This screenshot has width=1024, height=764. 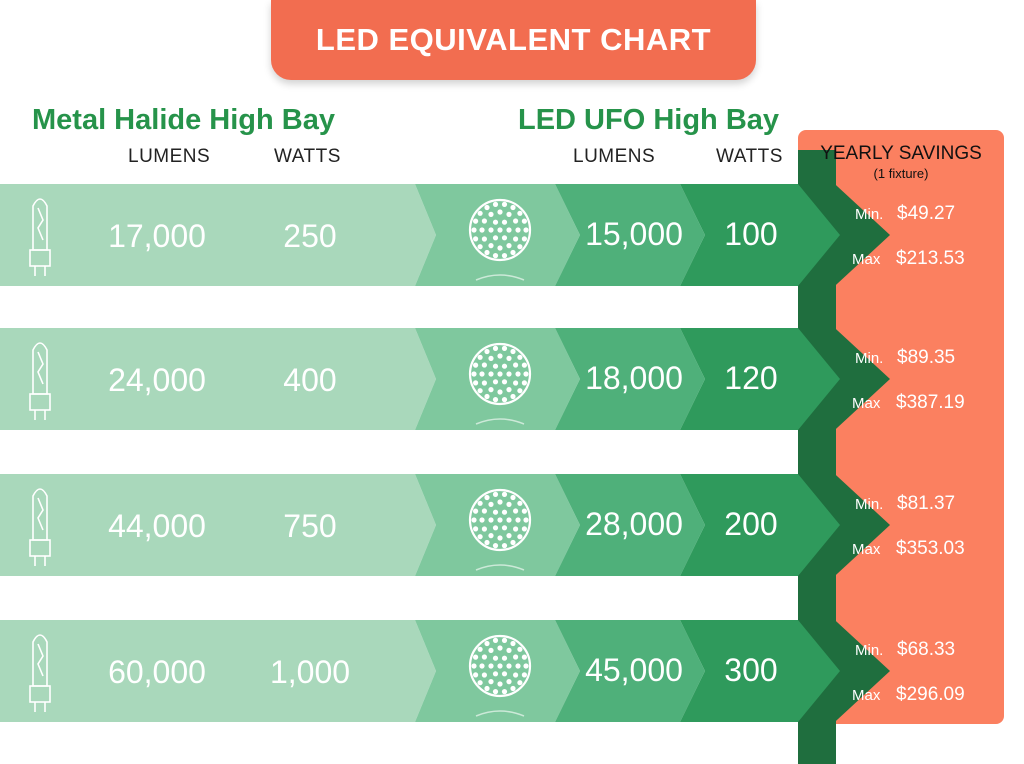 What do you see at coordinates (307, 156) in the screenshot?
I see `mh-watts-column-header: WATTS` at bounding box center [307, 156].